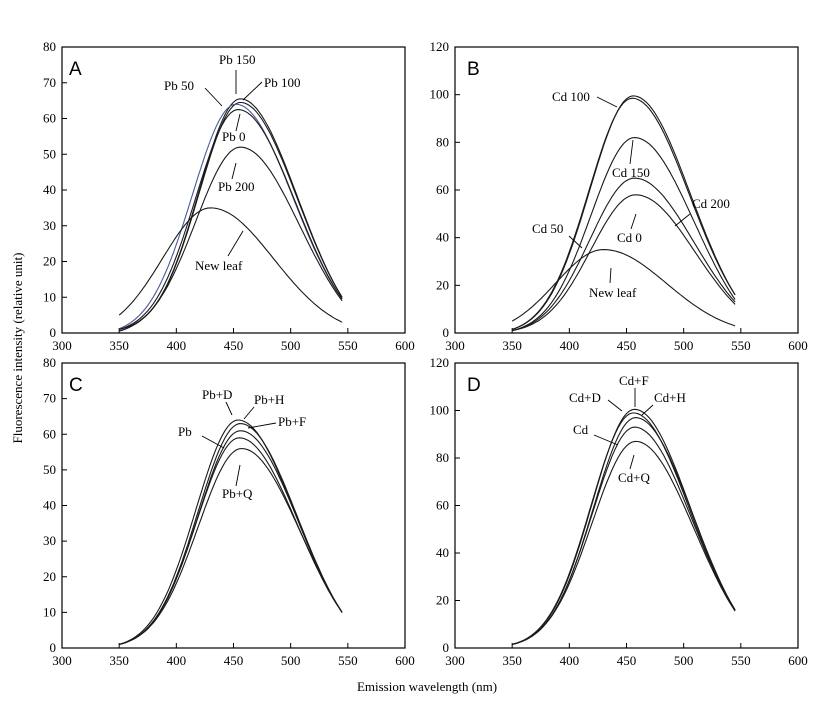 This screenshot has width=820, height=709. I want to click on panel-a-xtick-label: 550, so click(348, 345).